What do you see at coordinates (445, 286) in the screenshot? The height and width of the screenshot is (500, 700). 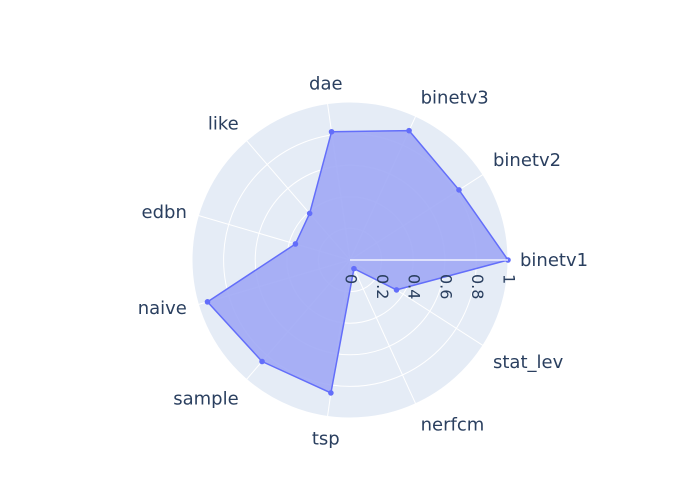 I see `radial-tick-label: 0.6` at bounding box center [445, 286].